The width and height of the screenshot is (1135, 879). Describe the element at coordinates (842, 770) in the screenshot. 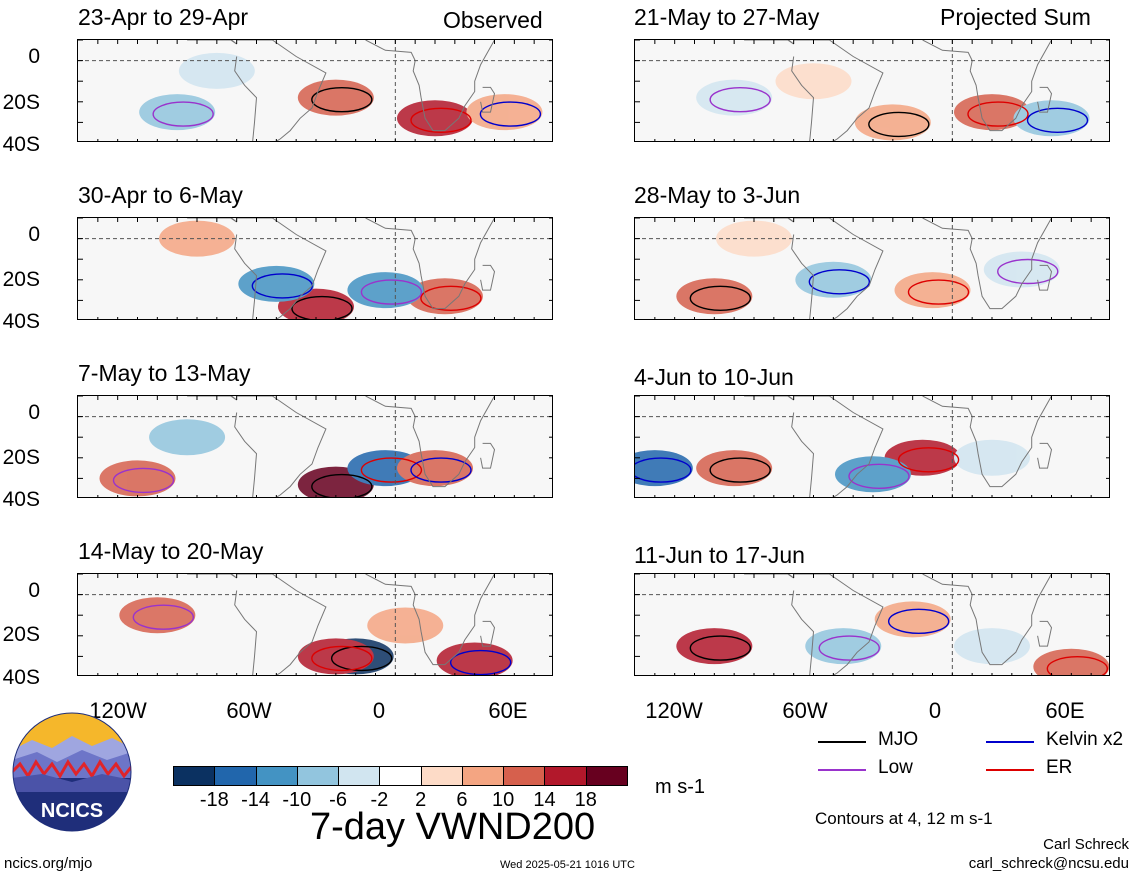

I see `legend-line-low` at that location.